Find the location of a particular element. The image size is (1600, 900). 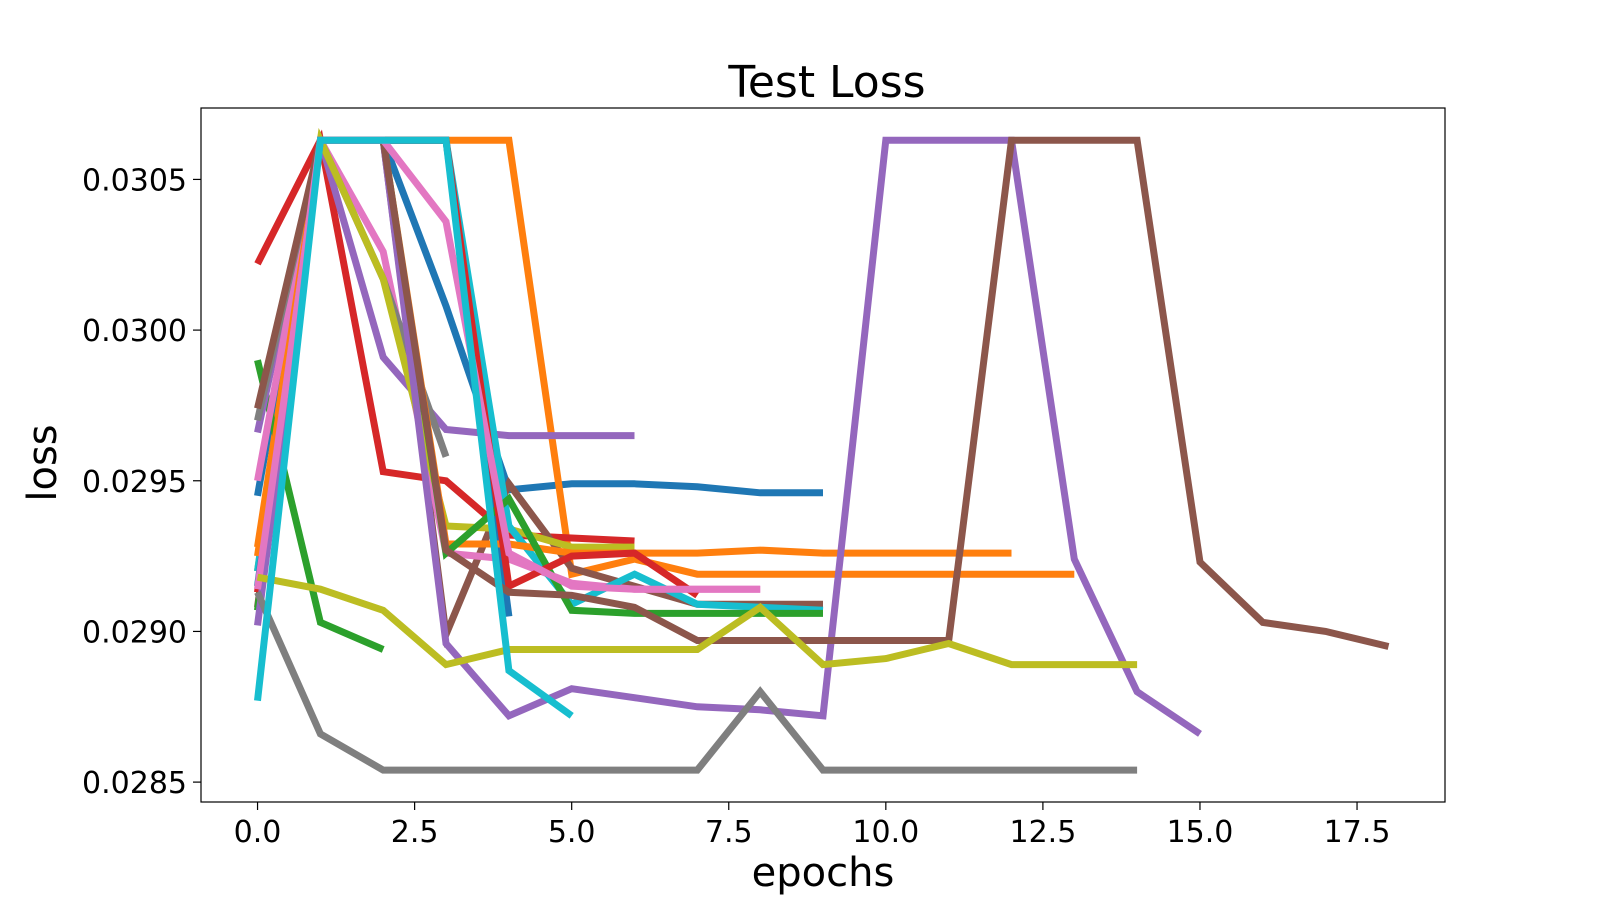

y-axis: 0.0285 0.0290 0.0295 0.0300 0.0305 is located at coordinates (141, 482).